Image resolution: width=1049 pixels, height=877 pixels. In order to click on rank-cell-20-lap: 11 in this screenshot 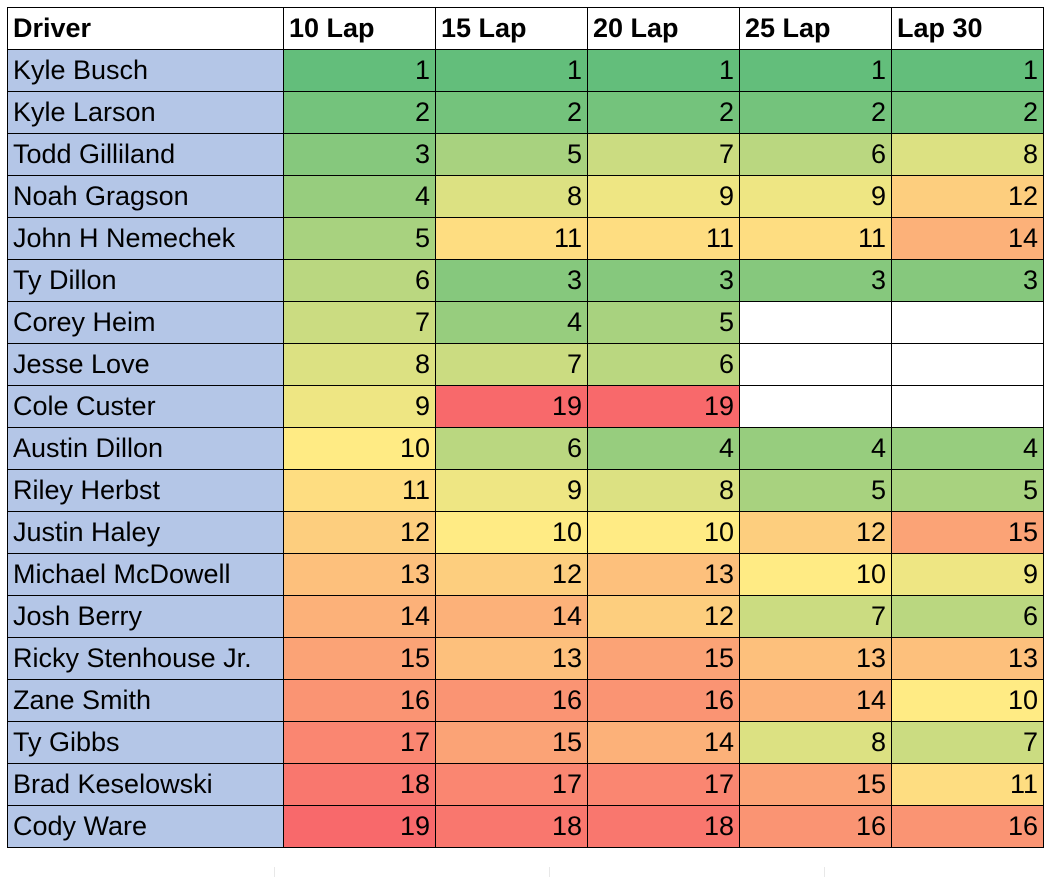, I will do `click(663, 238)`.